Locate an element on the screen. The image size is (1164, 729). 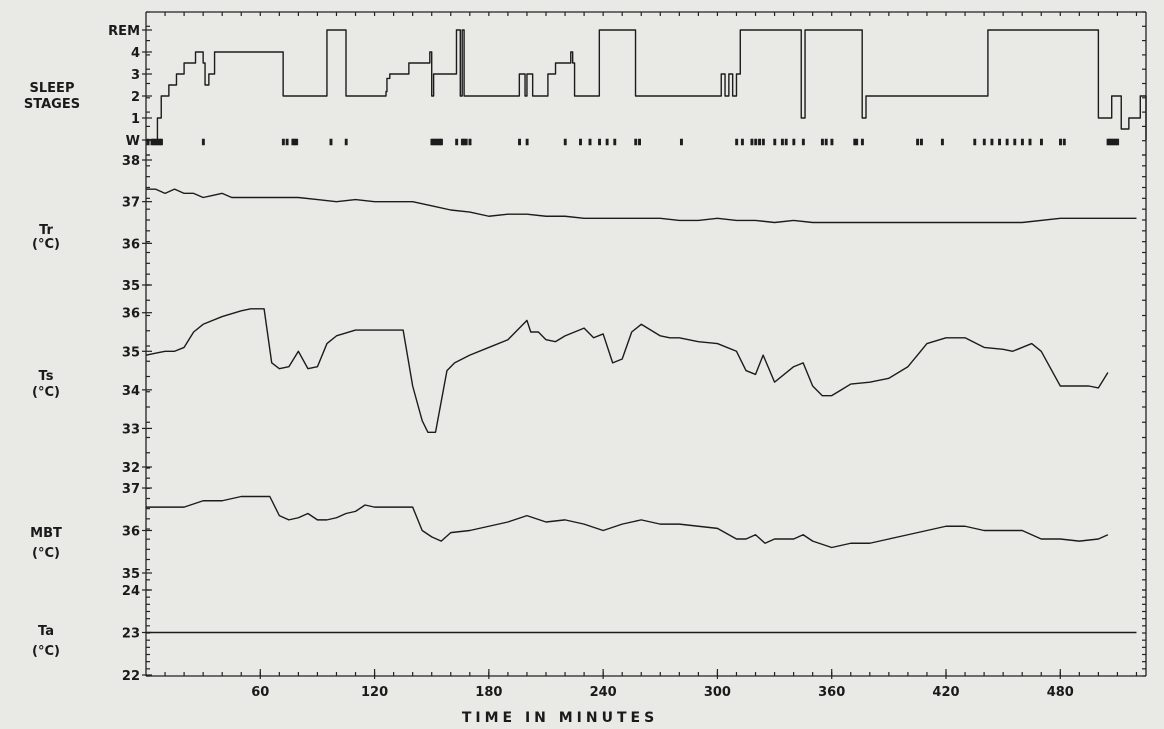
y-tick-label: 4 is located at coordinates (135, 53).